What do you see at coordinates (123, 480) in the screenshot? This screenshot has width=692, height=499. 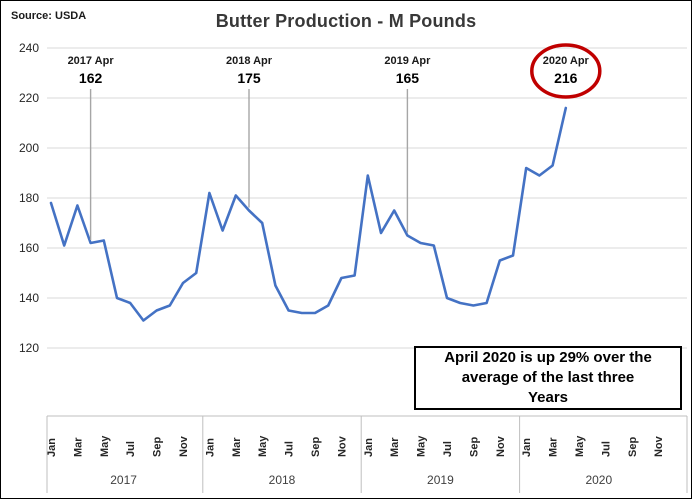 I see `year-label: 2017` at bounding box center [123, 480].